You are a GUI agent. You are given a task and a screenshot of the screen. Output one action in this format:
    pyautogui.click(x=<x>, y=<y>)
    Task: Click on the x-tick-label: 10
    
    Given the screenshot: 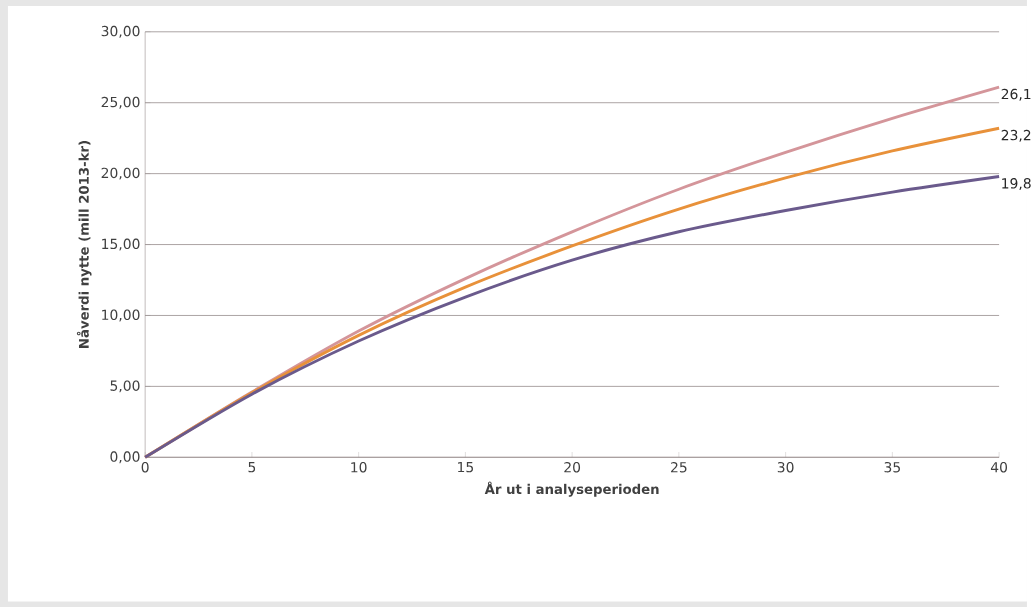 What is the action you would take?
    pyautogui.click(x=359, y=467)
    